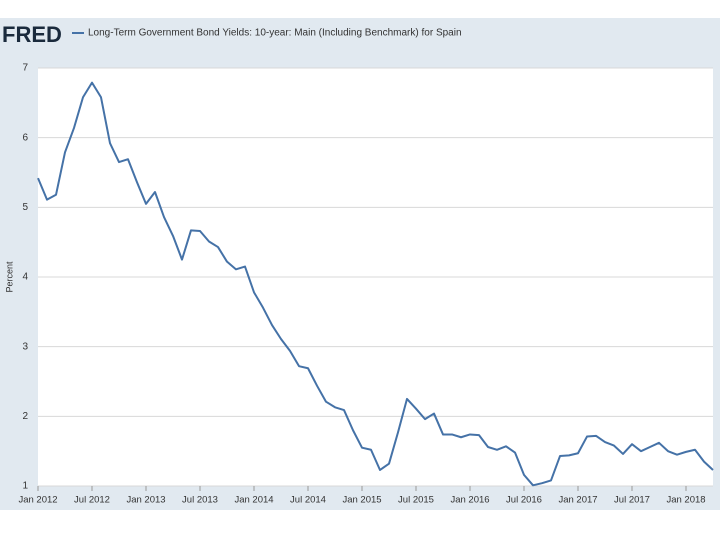 The image size is (720, 545). Describe the element at coordinates (9, 277) in the screenshot. I see `y-axis-label: Percent` at that location.